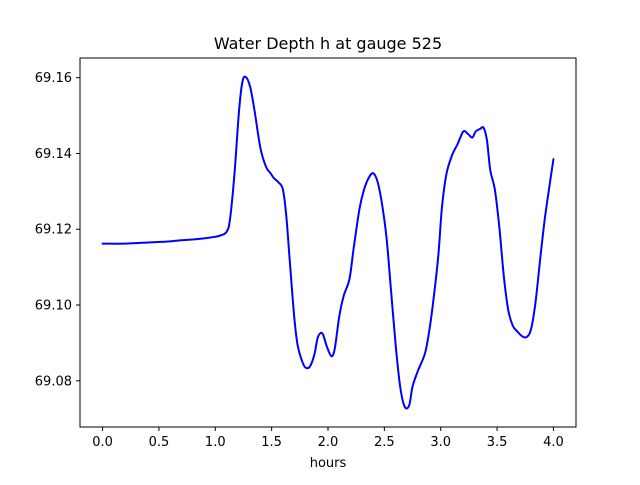 The width and height of the screenshot is (640, 485). What do you see at coordinates (553, 442) in the screenshot?
I see `x-tick-label: 4.0` at bounding box center [553, 442].